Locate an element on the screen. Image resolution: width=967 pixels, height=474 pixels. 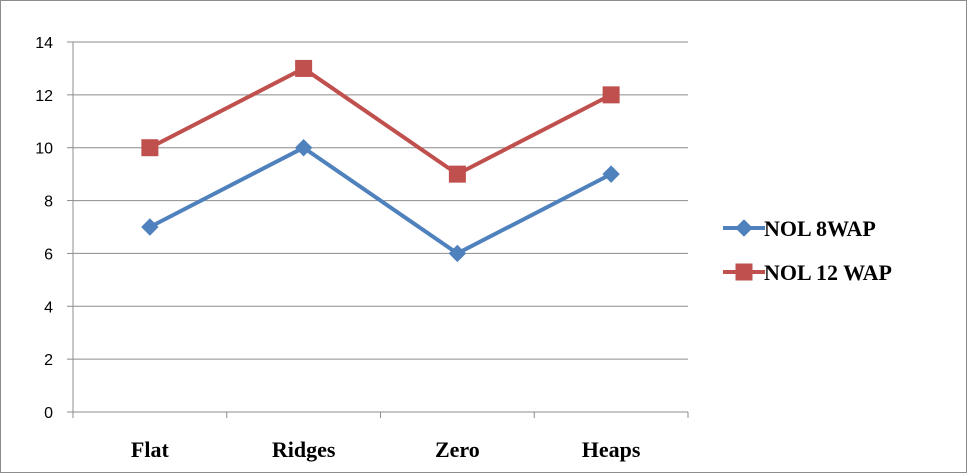
y-tick-label: 2 is located at coordinates (48, 360).